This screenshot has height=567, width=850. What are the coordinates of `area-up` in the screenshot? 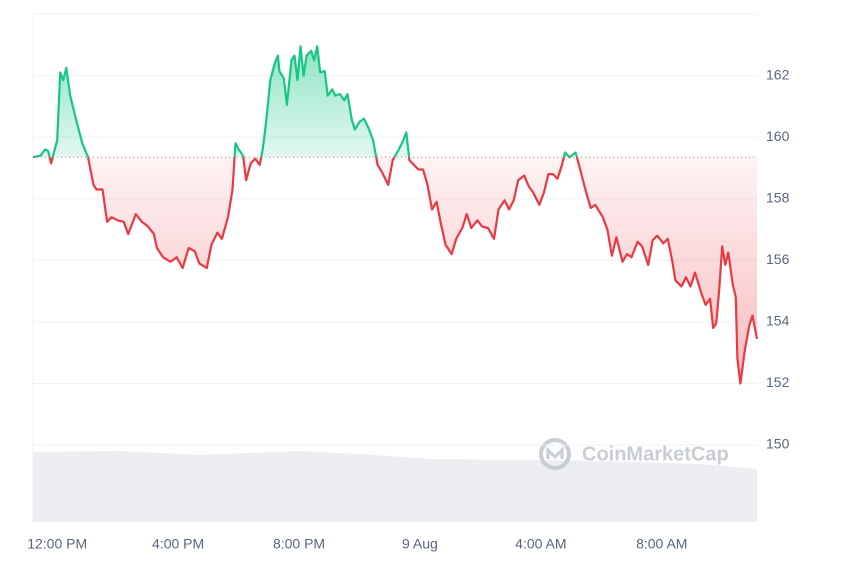 It's located at (305, 102).